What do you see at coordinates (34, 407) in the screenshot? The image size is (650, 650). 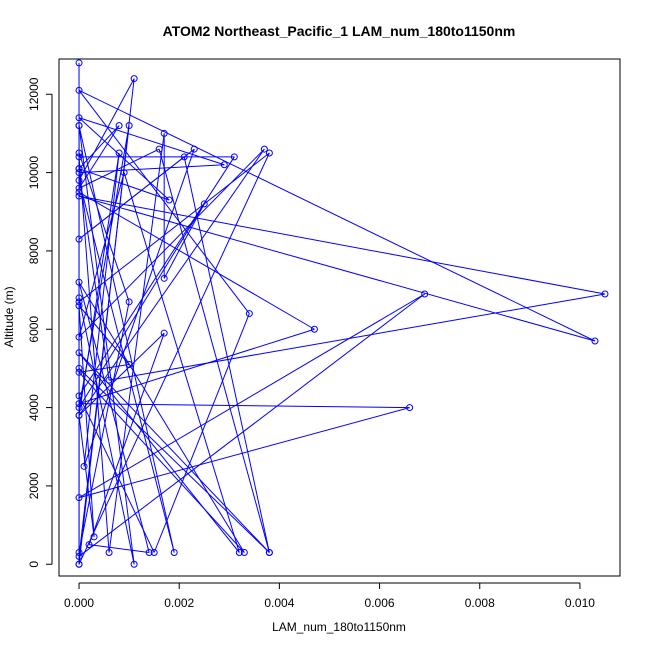 I see `y-tick-label: 4000` at bounding box center [34, 407].